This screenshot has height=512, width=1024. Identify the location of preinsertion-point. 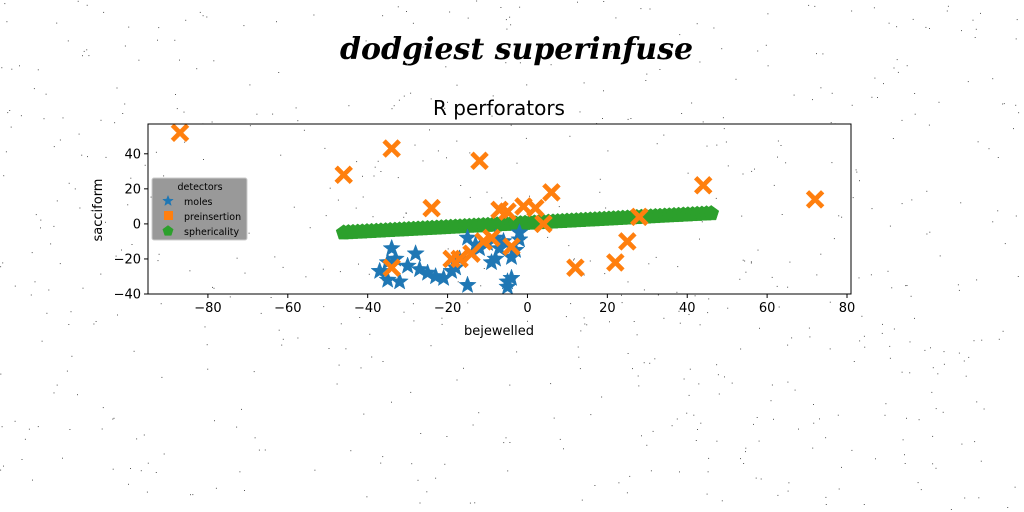
(575, 268).